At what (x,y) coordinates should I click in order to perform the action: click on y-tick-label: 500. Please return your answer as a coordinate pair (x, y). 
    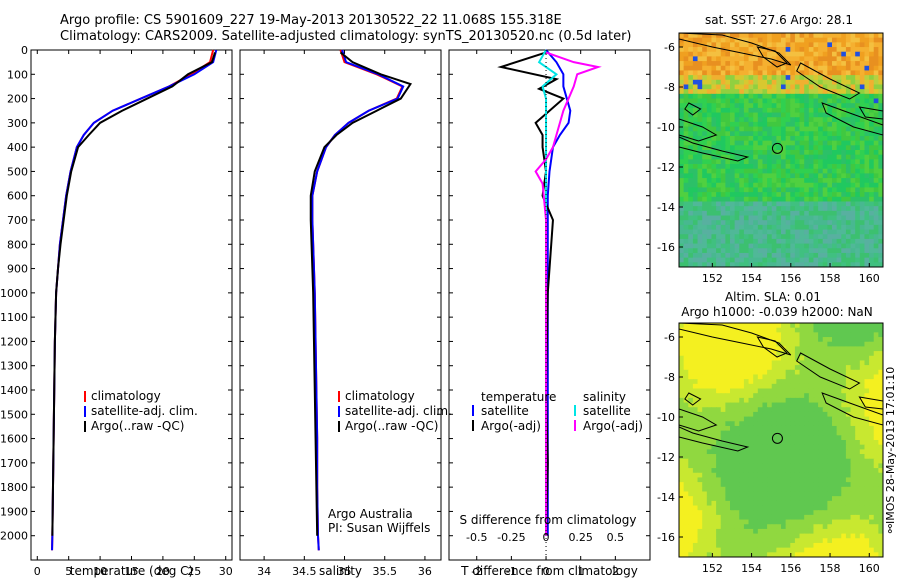
    Looking at the image, I should click on (17, 171).